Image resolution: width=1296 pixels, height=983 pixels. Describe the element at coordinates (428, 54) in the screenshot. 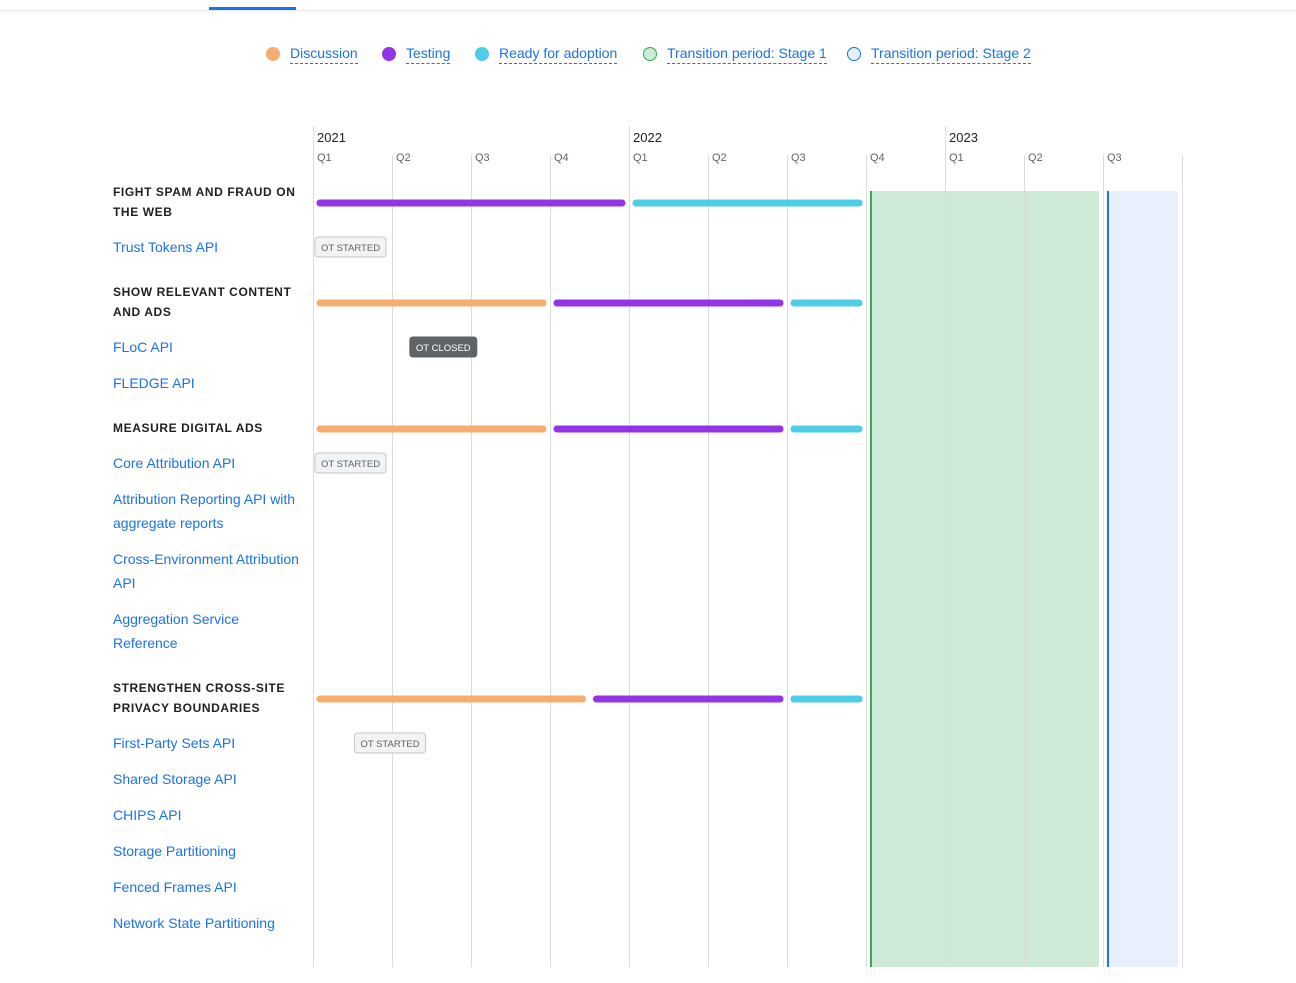

I see `legend-label: Testing` at that location.